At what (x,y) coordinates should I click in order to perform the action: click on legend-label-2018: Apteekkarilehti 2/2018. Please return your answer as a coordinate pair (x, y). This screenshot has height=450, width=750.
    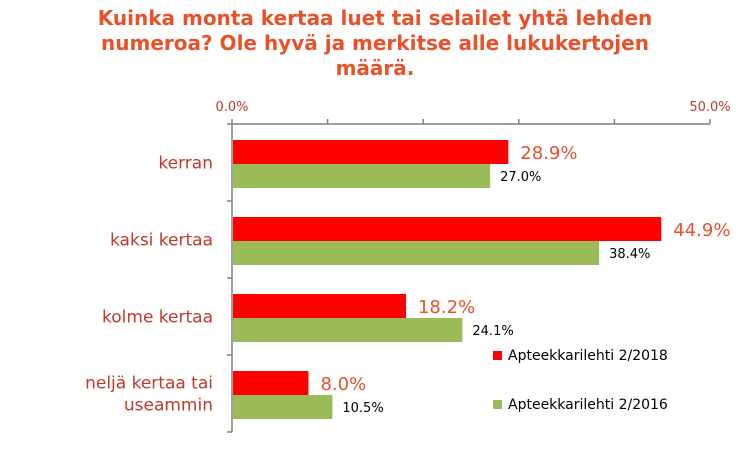
    Looking at the image, I should click on (588, 356).